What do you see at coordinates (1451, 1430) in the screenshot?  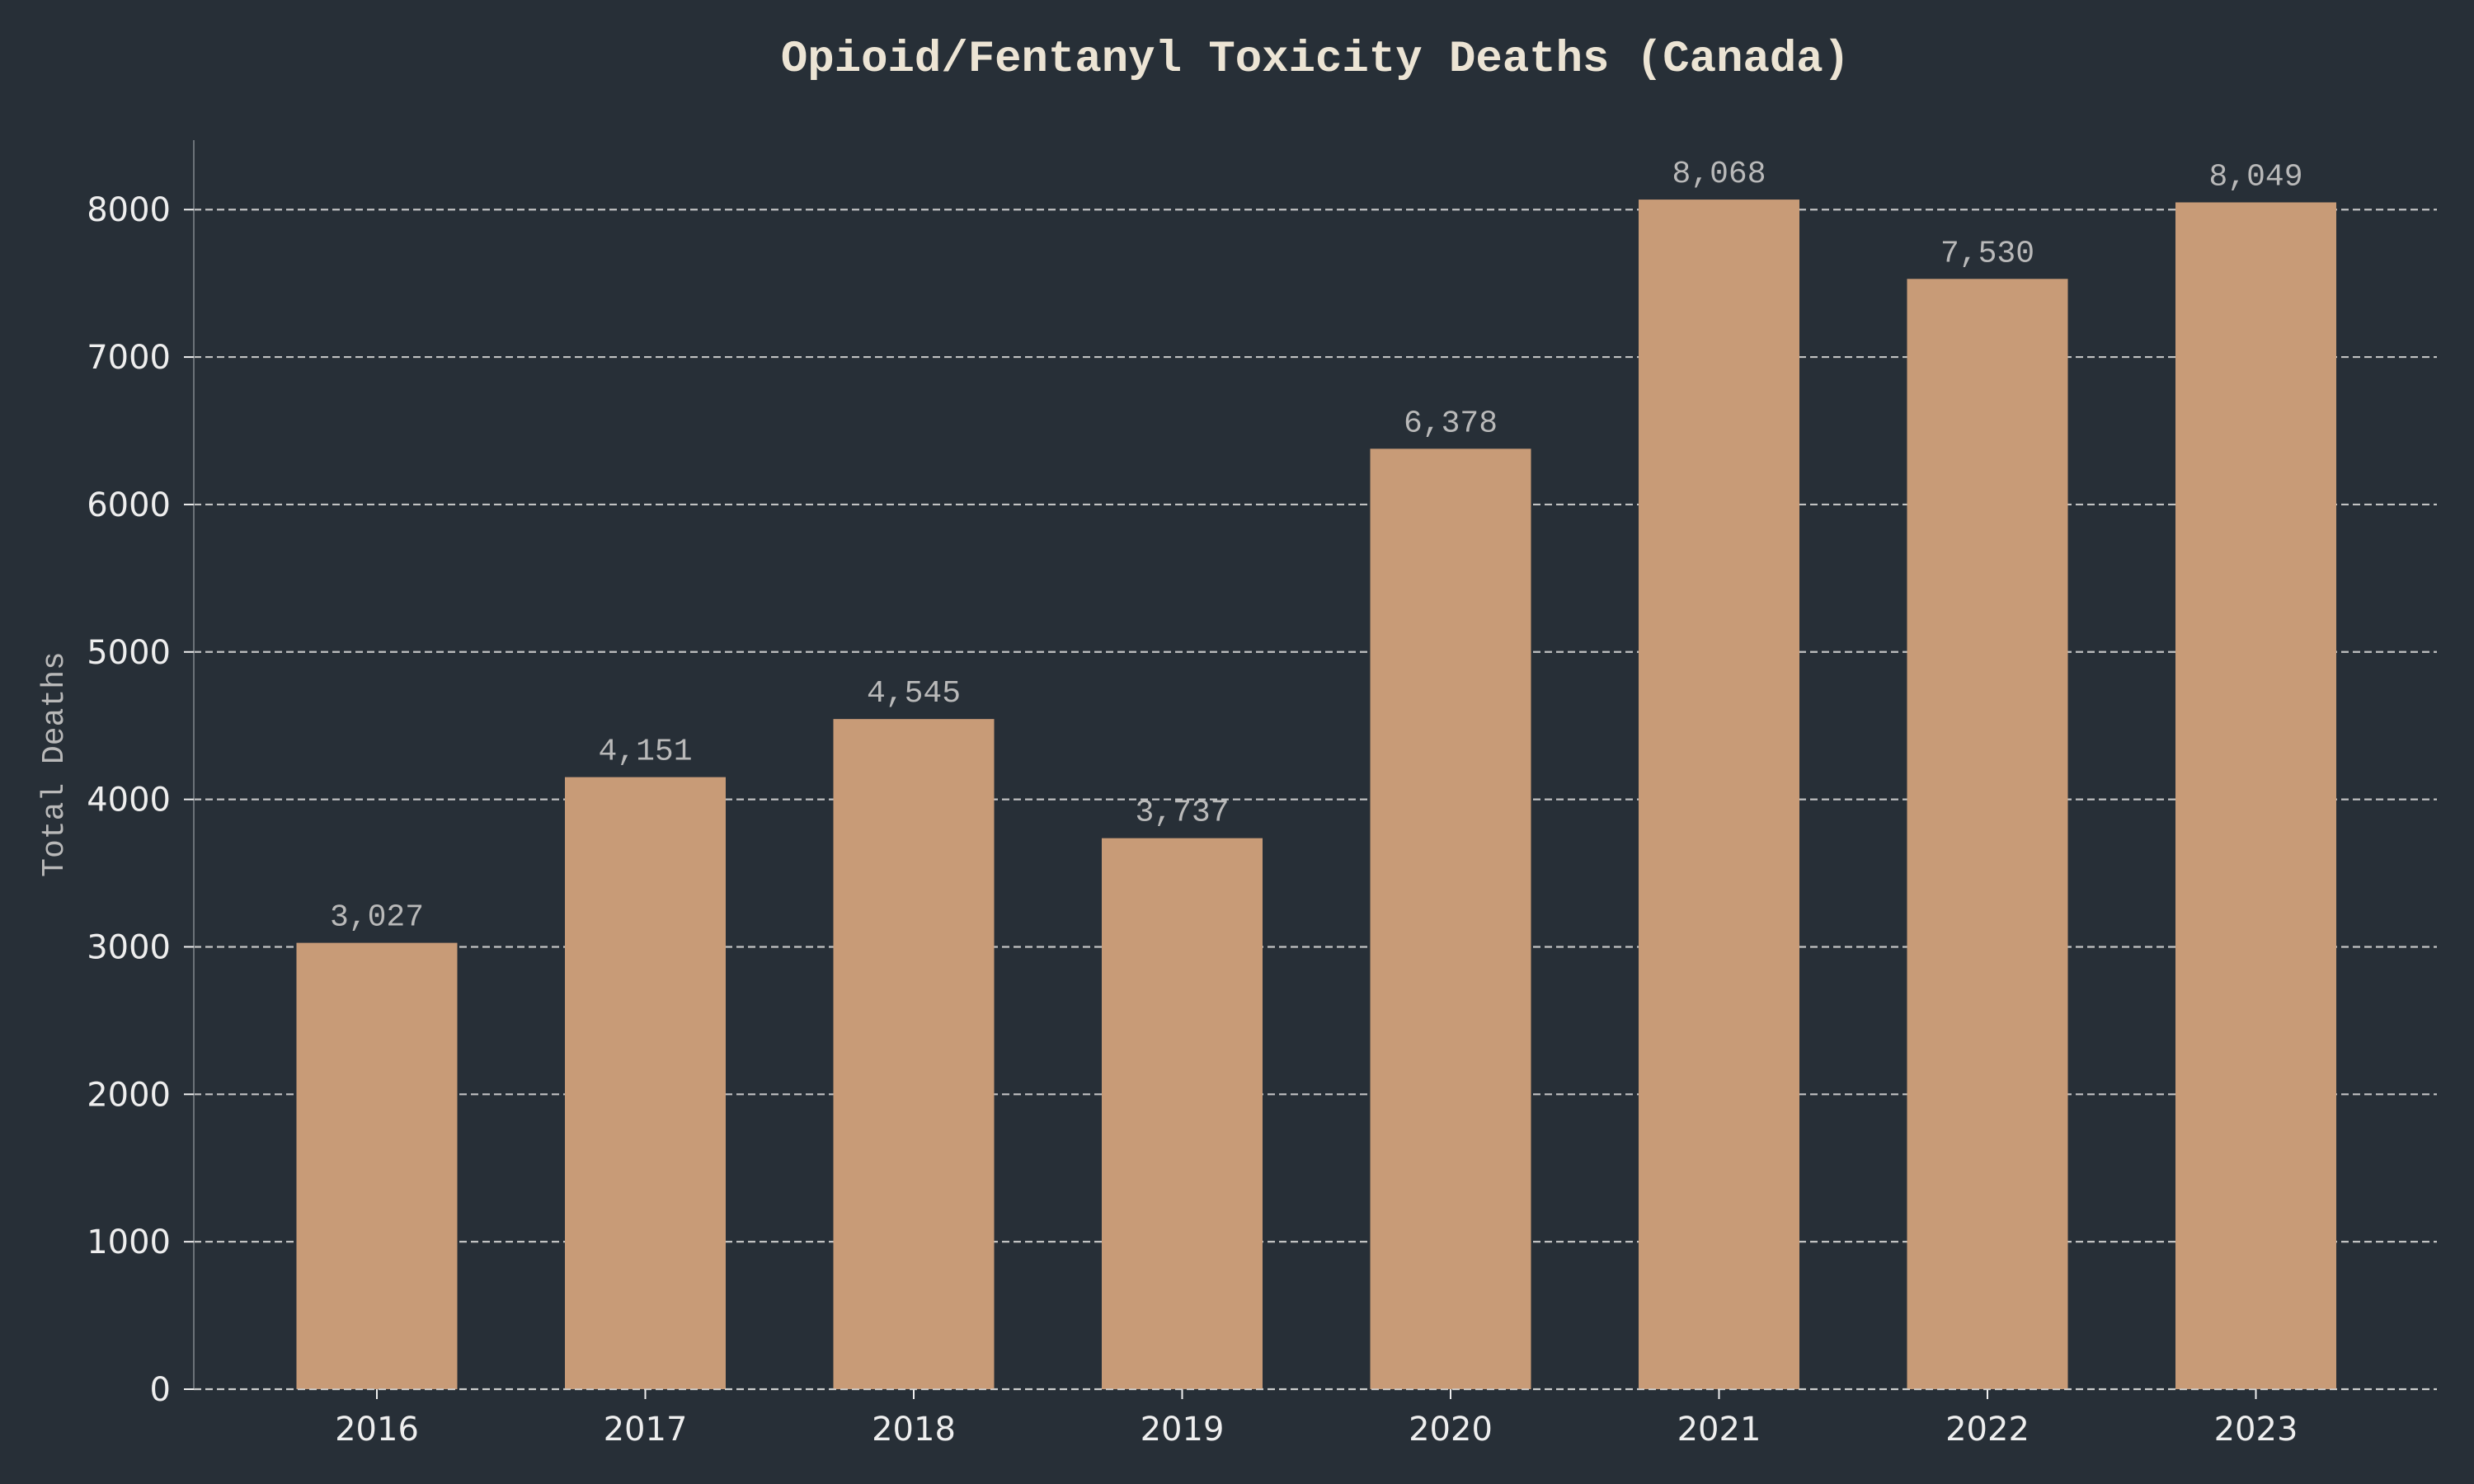 I see `x-tick-label: 2020` at bounding box center [1451, 1430].